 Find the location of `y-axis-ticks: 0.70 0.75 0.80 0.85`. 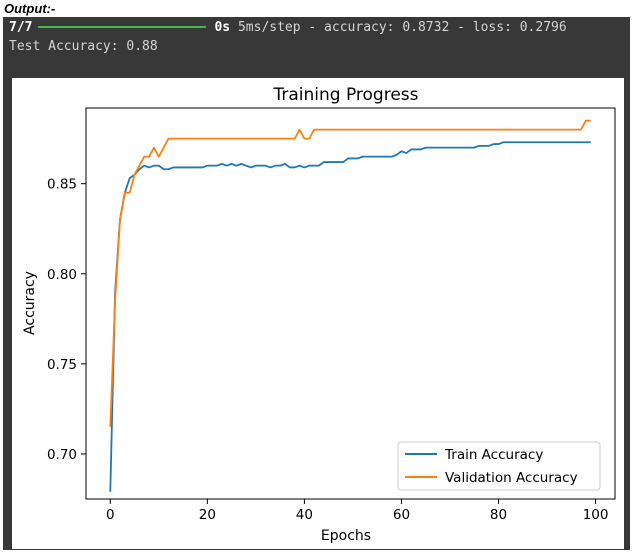

y-axis-ticks: 0.70 0.75 0.80 0.85 is located at coordinates (66, 320).